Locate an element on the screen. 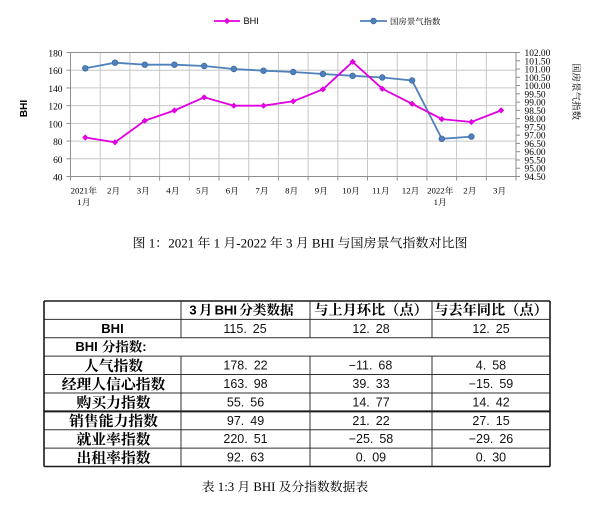 Image resolution: width=600 pixels, height=508 pixels. svg-text: 6 is located at coordinates (228, 191).